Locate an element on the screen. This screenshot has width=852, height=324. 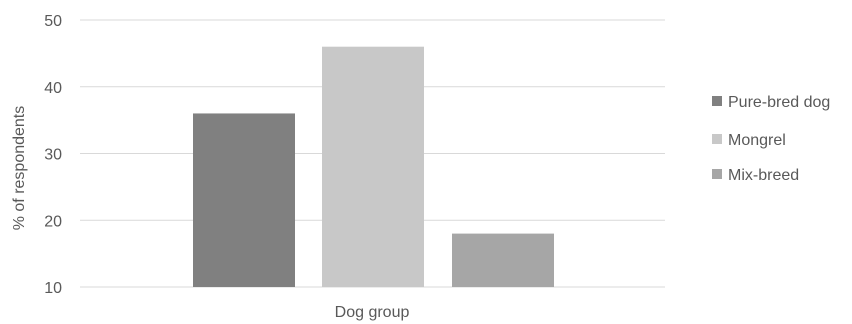
legend-item: Mongrel is located at coordinates (749, 140).